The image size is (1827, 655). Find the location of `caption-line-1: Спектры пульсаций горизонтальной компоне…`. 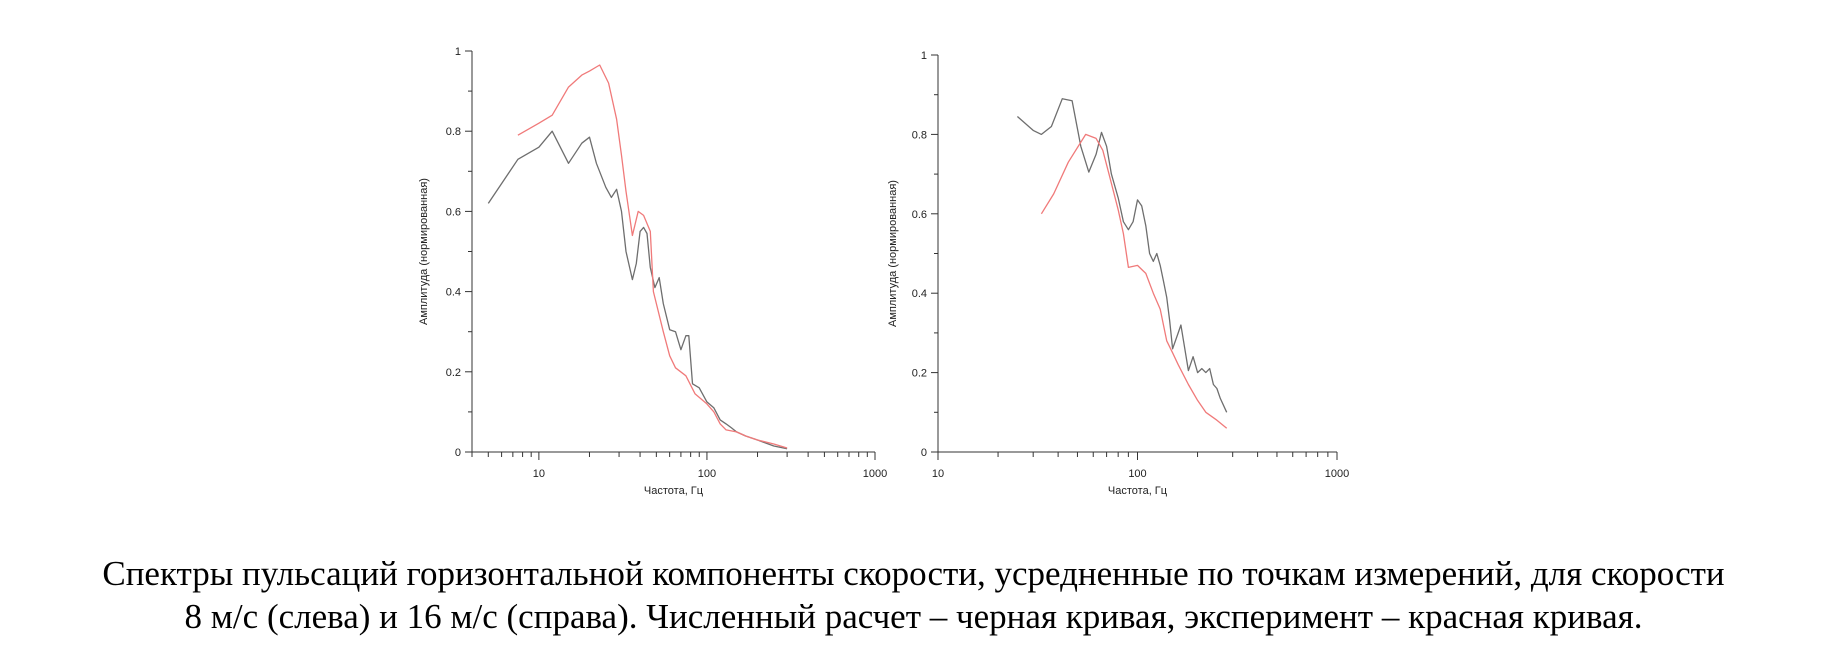

caption-line-1: Спектры пульсаций горизонтальной компоне… is located at coordinates (913, 573).